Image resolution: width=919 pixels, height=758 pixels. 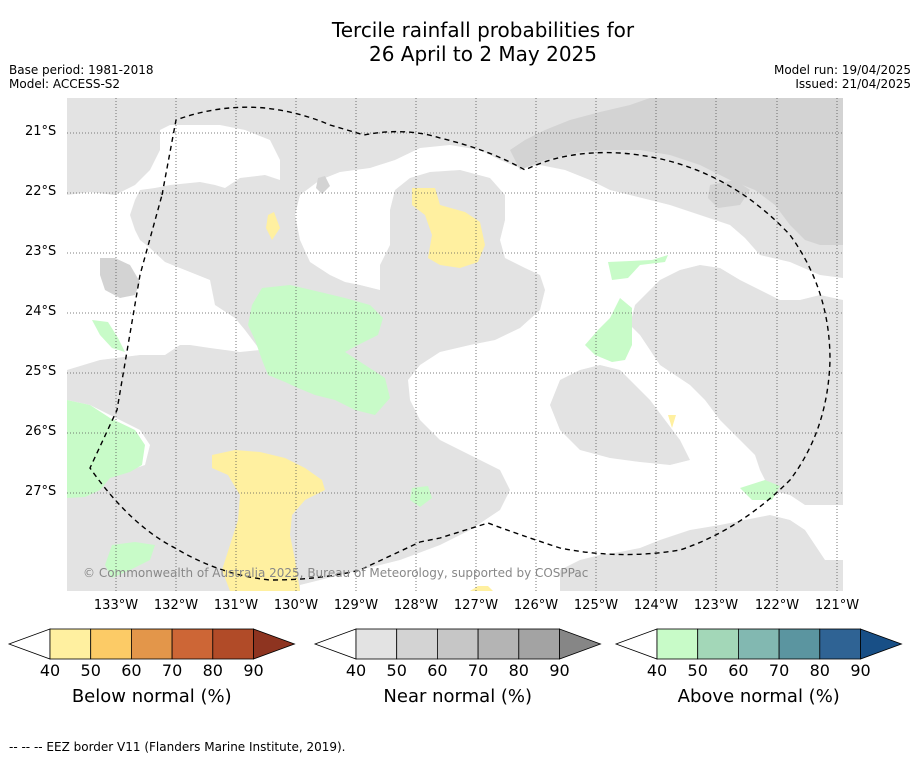 I want to click on meta-left: Base period: 1981-2018 Model: ACCESS-S2, so click(x=81, y=77).